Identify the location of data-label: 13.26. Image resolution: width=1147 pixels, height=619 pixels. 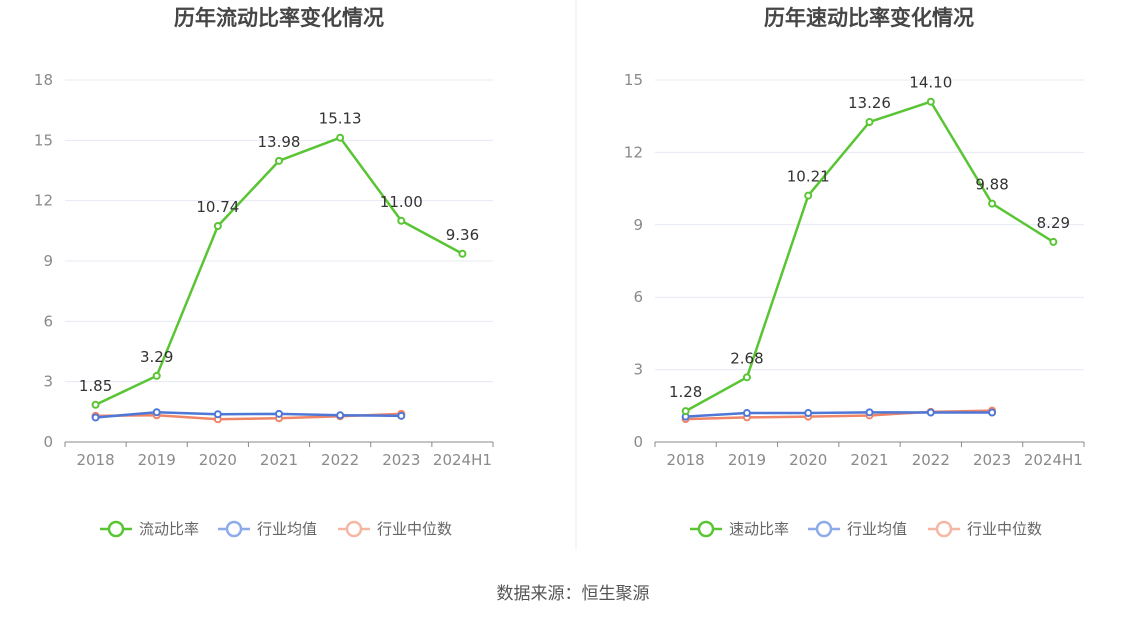
(869, 103).